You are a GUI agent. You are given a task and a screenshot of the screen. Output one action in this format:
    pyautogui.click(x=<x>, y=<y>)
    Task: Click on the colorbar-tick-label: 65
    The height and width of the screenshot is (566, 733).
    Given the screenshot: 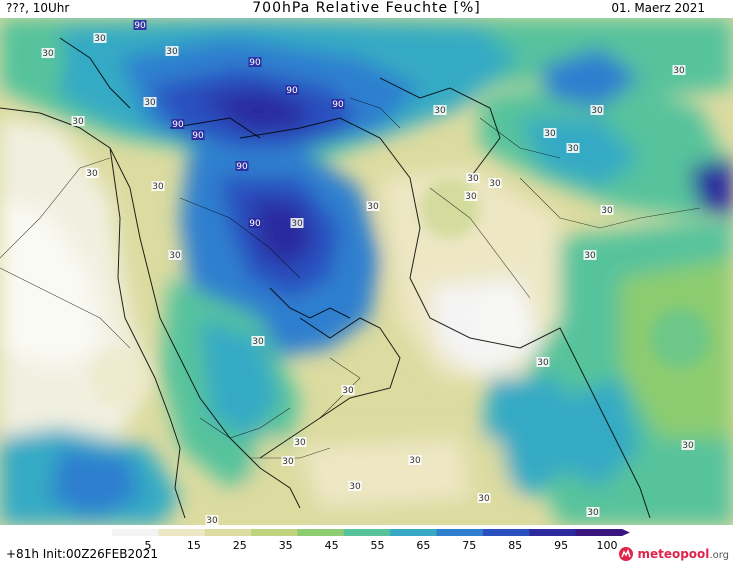 What is the action you would take?
    pyautogui.click(x=423, y=545)
    